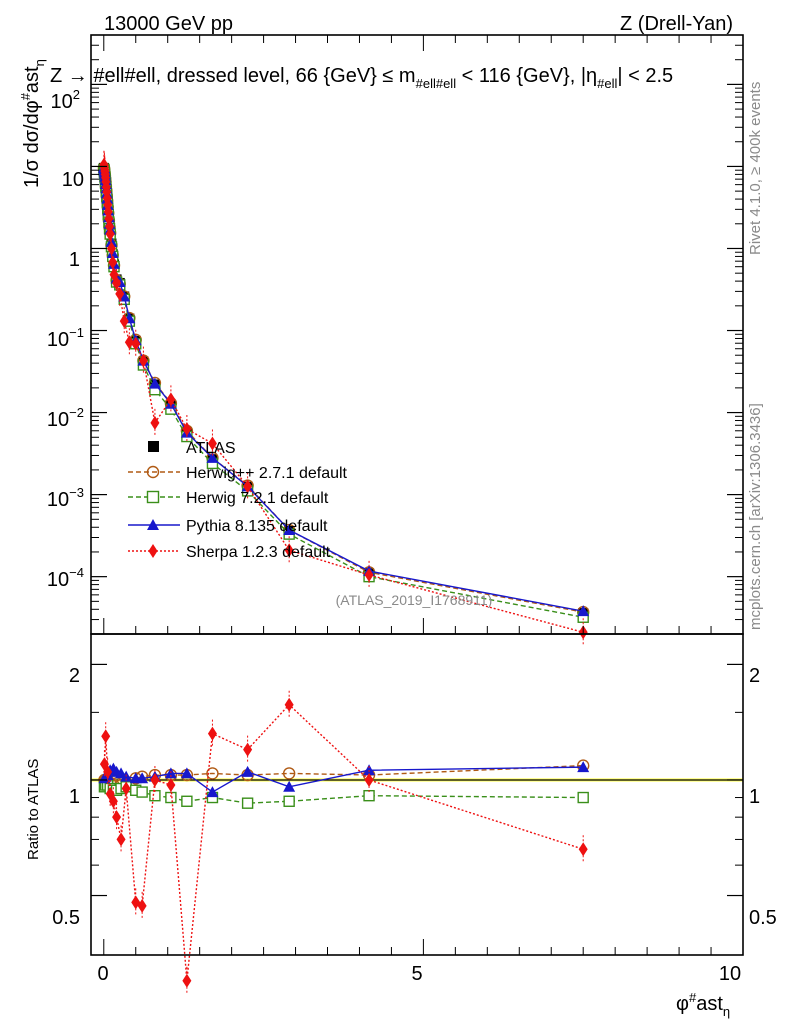 This screenshot has width=786, height=1024. Describe the element at coordinates (755, 516) in the screenshot. I see `mcplots-label: mcplots.cern.ch [arXiv:1306.3436]` at that location.